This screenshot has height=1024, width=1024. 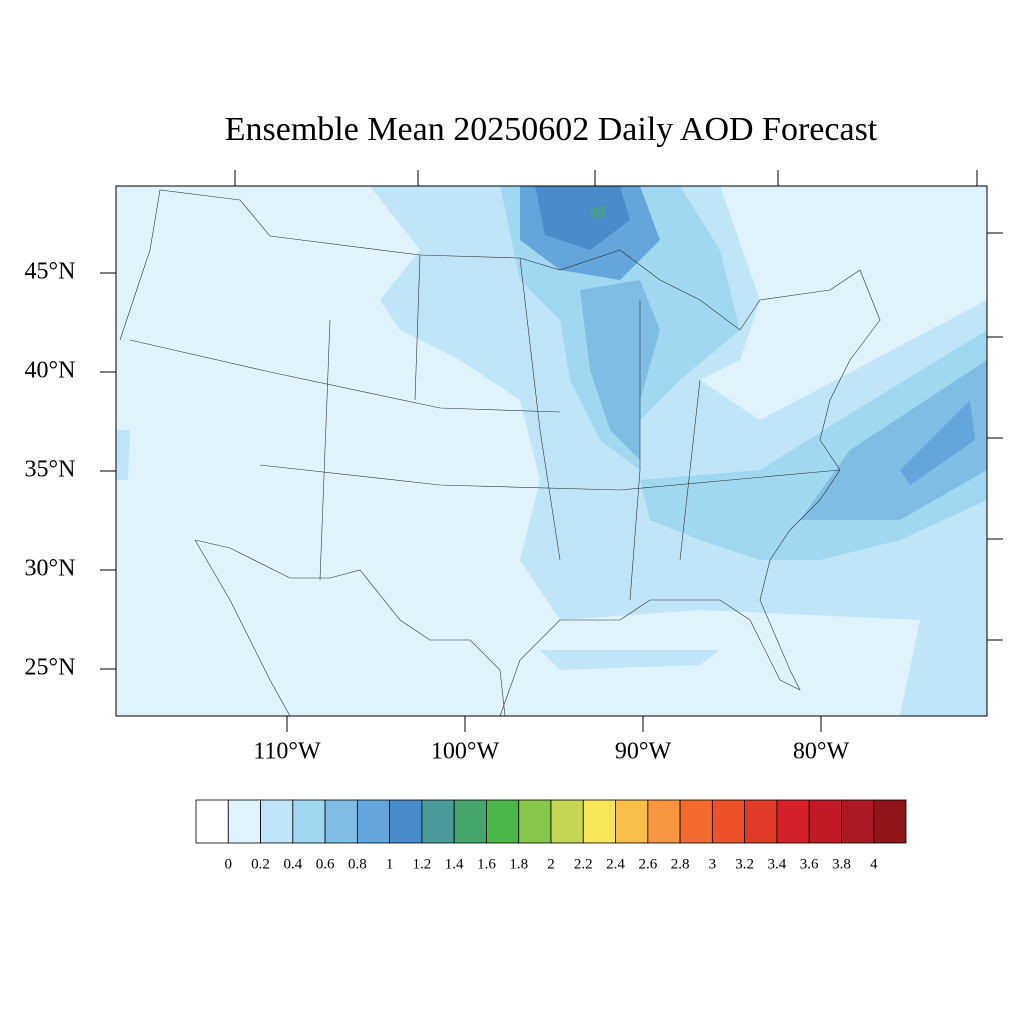 I want to click on lon-label: 100°W, so click(x=465, y=752).